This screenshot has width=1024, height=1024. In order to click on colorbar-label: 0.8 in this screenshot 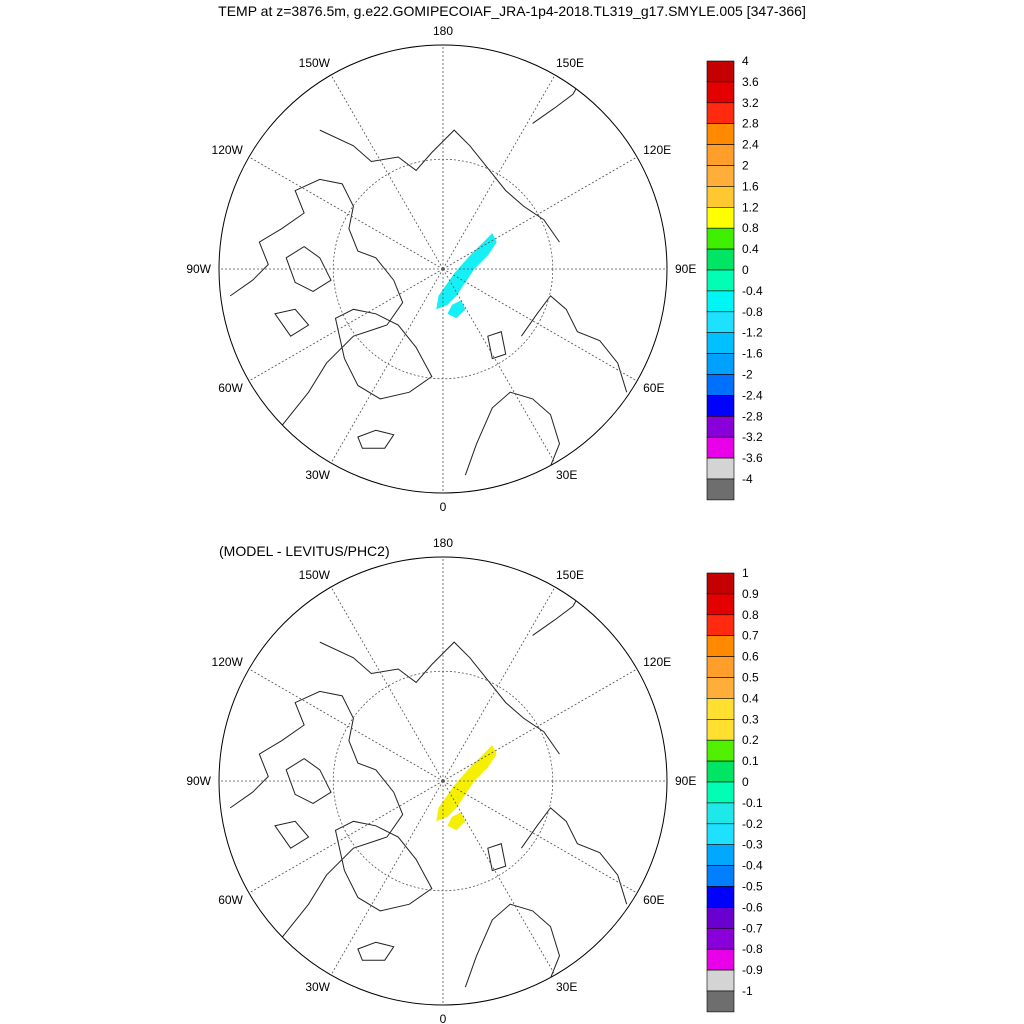, I will do `click(750, 615)`.